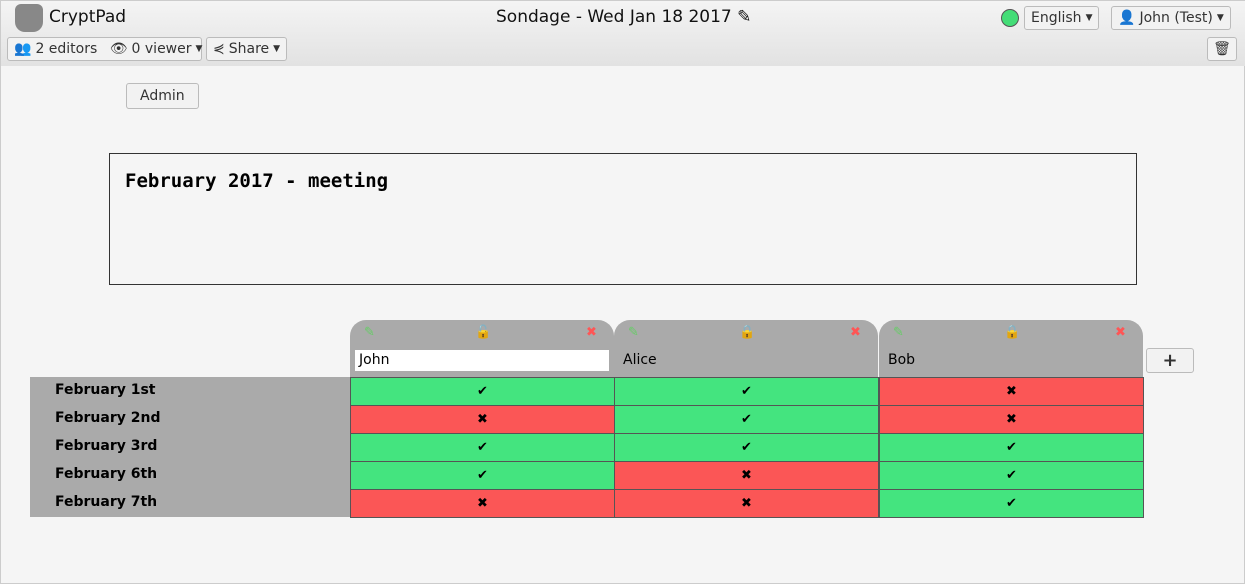  Describe the element at coordinates (190, 419) in the screenshot. I see `row-label: February 2nd` at that location.